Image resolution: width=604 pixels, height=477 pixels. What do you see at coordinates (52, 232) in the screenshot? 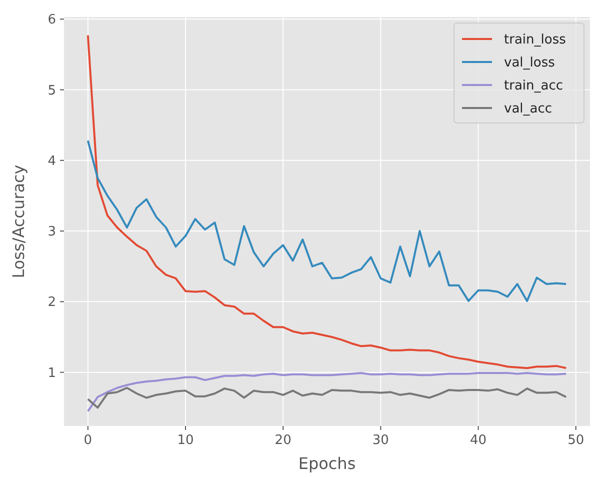
I see `y-tick-label: 3` at bounding box center [52, 232].